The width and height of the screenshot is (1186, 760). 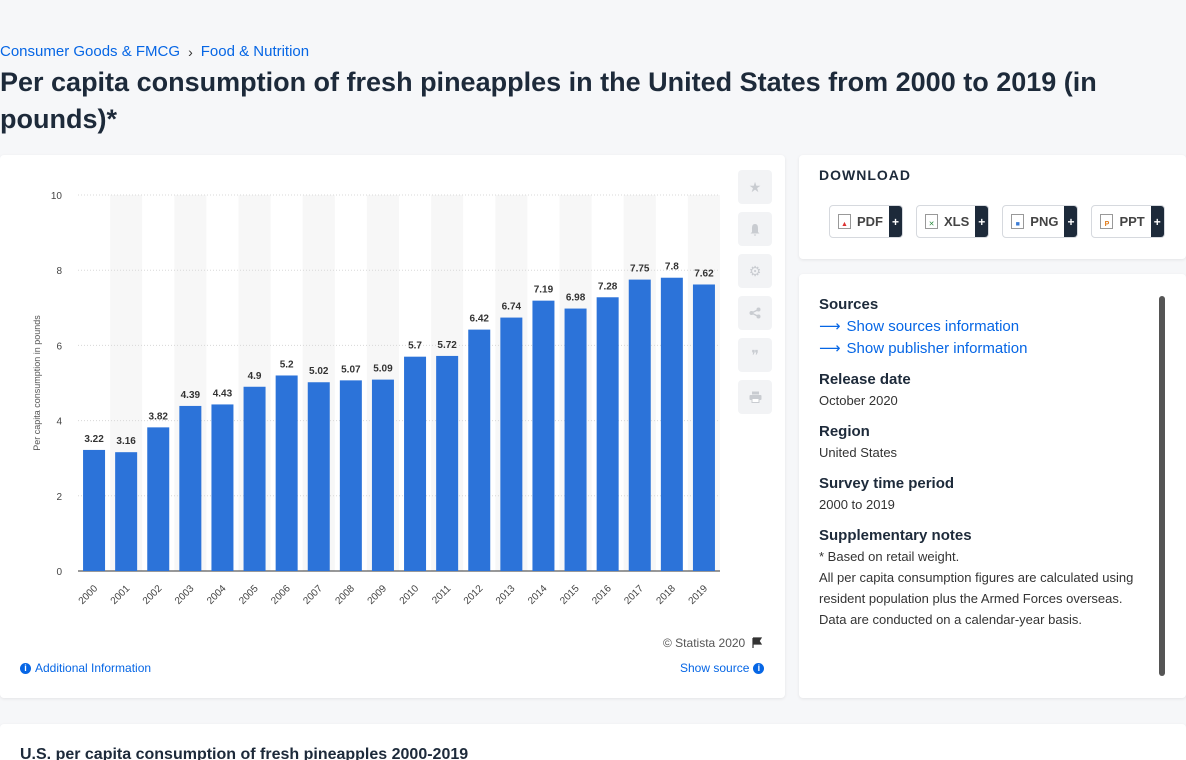 What do you see at coordinates (121, 595) in the screenshot?
I see `x-tick-label: 2001` at bounding box center [121, 595].